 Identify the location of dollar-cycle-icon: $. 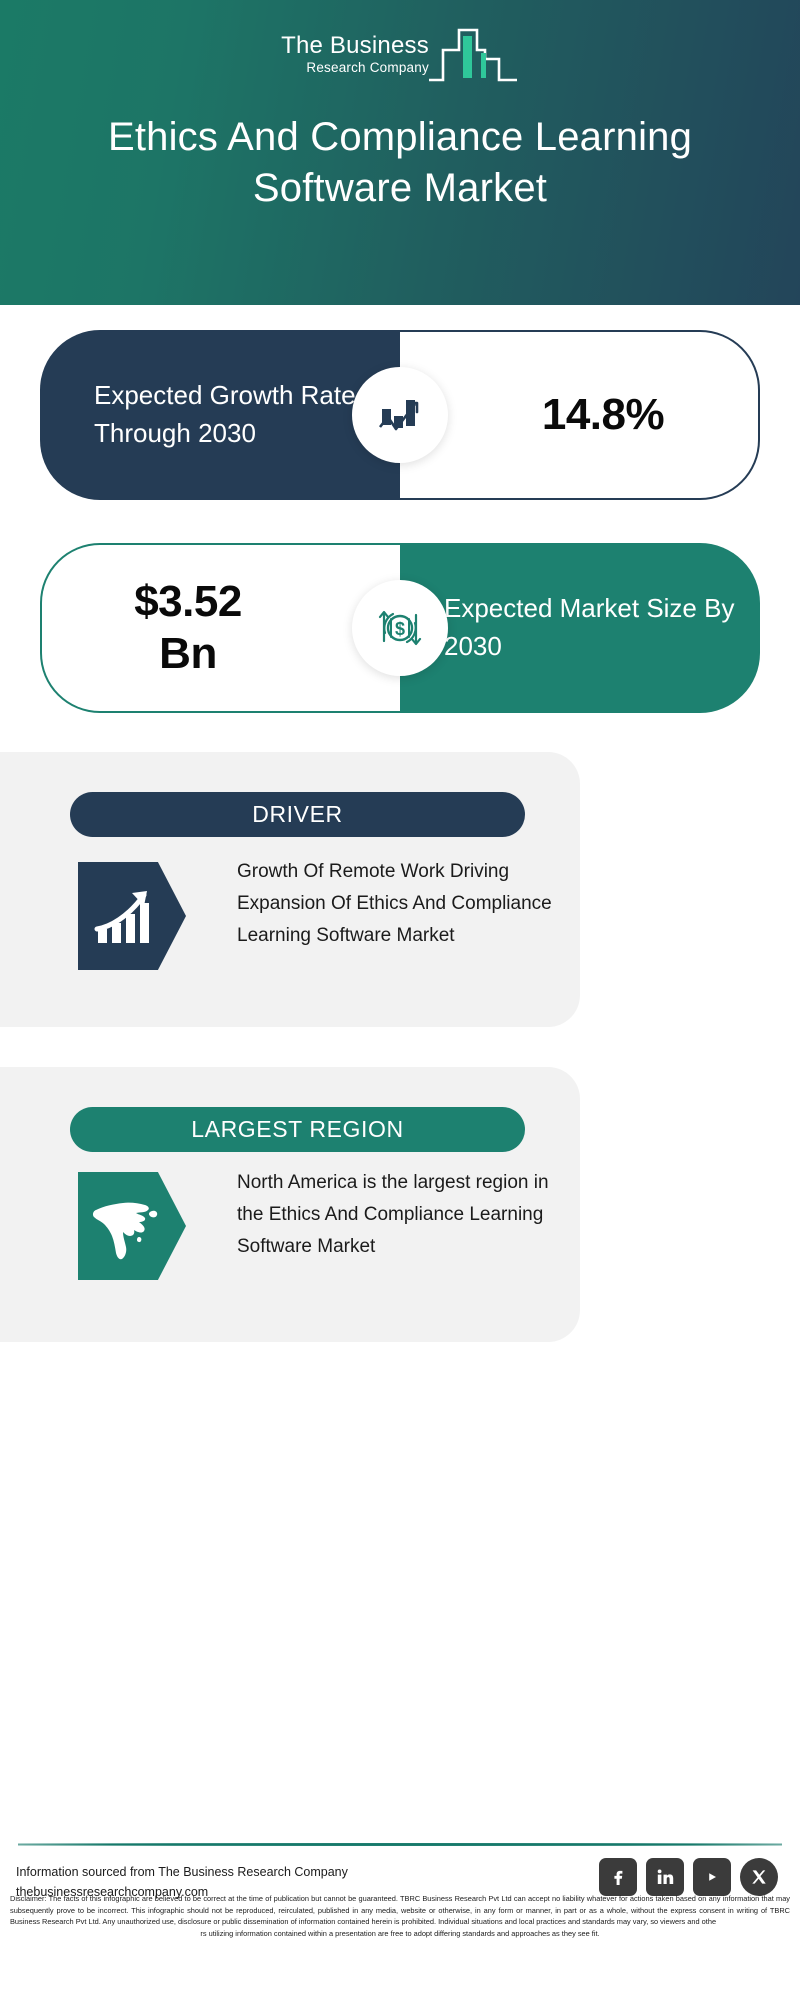
(400, 628).